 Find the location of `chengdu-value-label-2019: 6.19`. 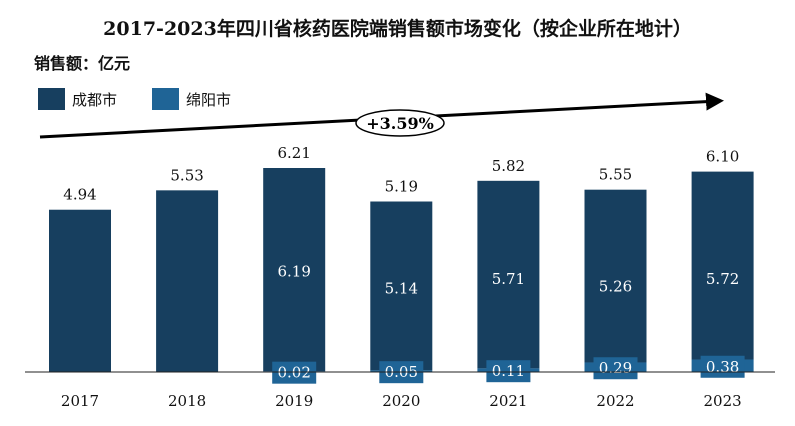

chengdu-value-label-2019: 6.19 is located at coordinates (293, 271).